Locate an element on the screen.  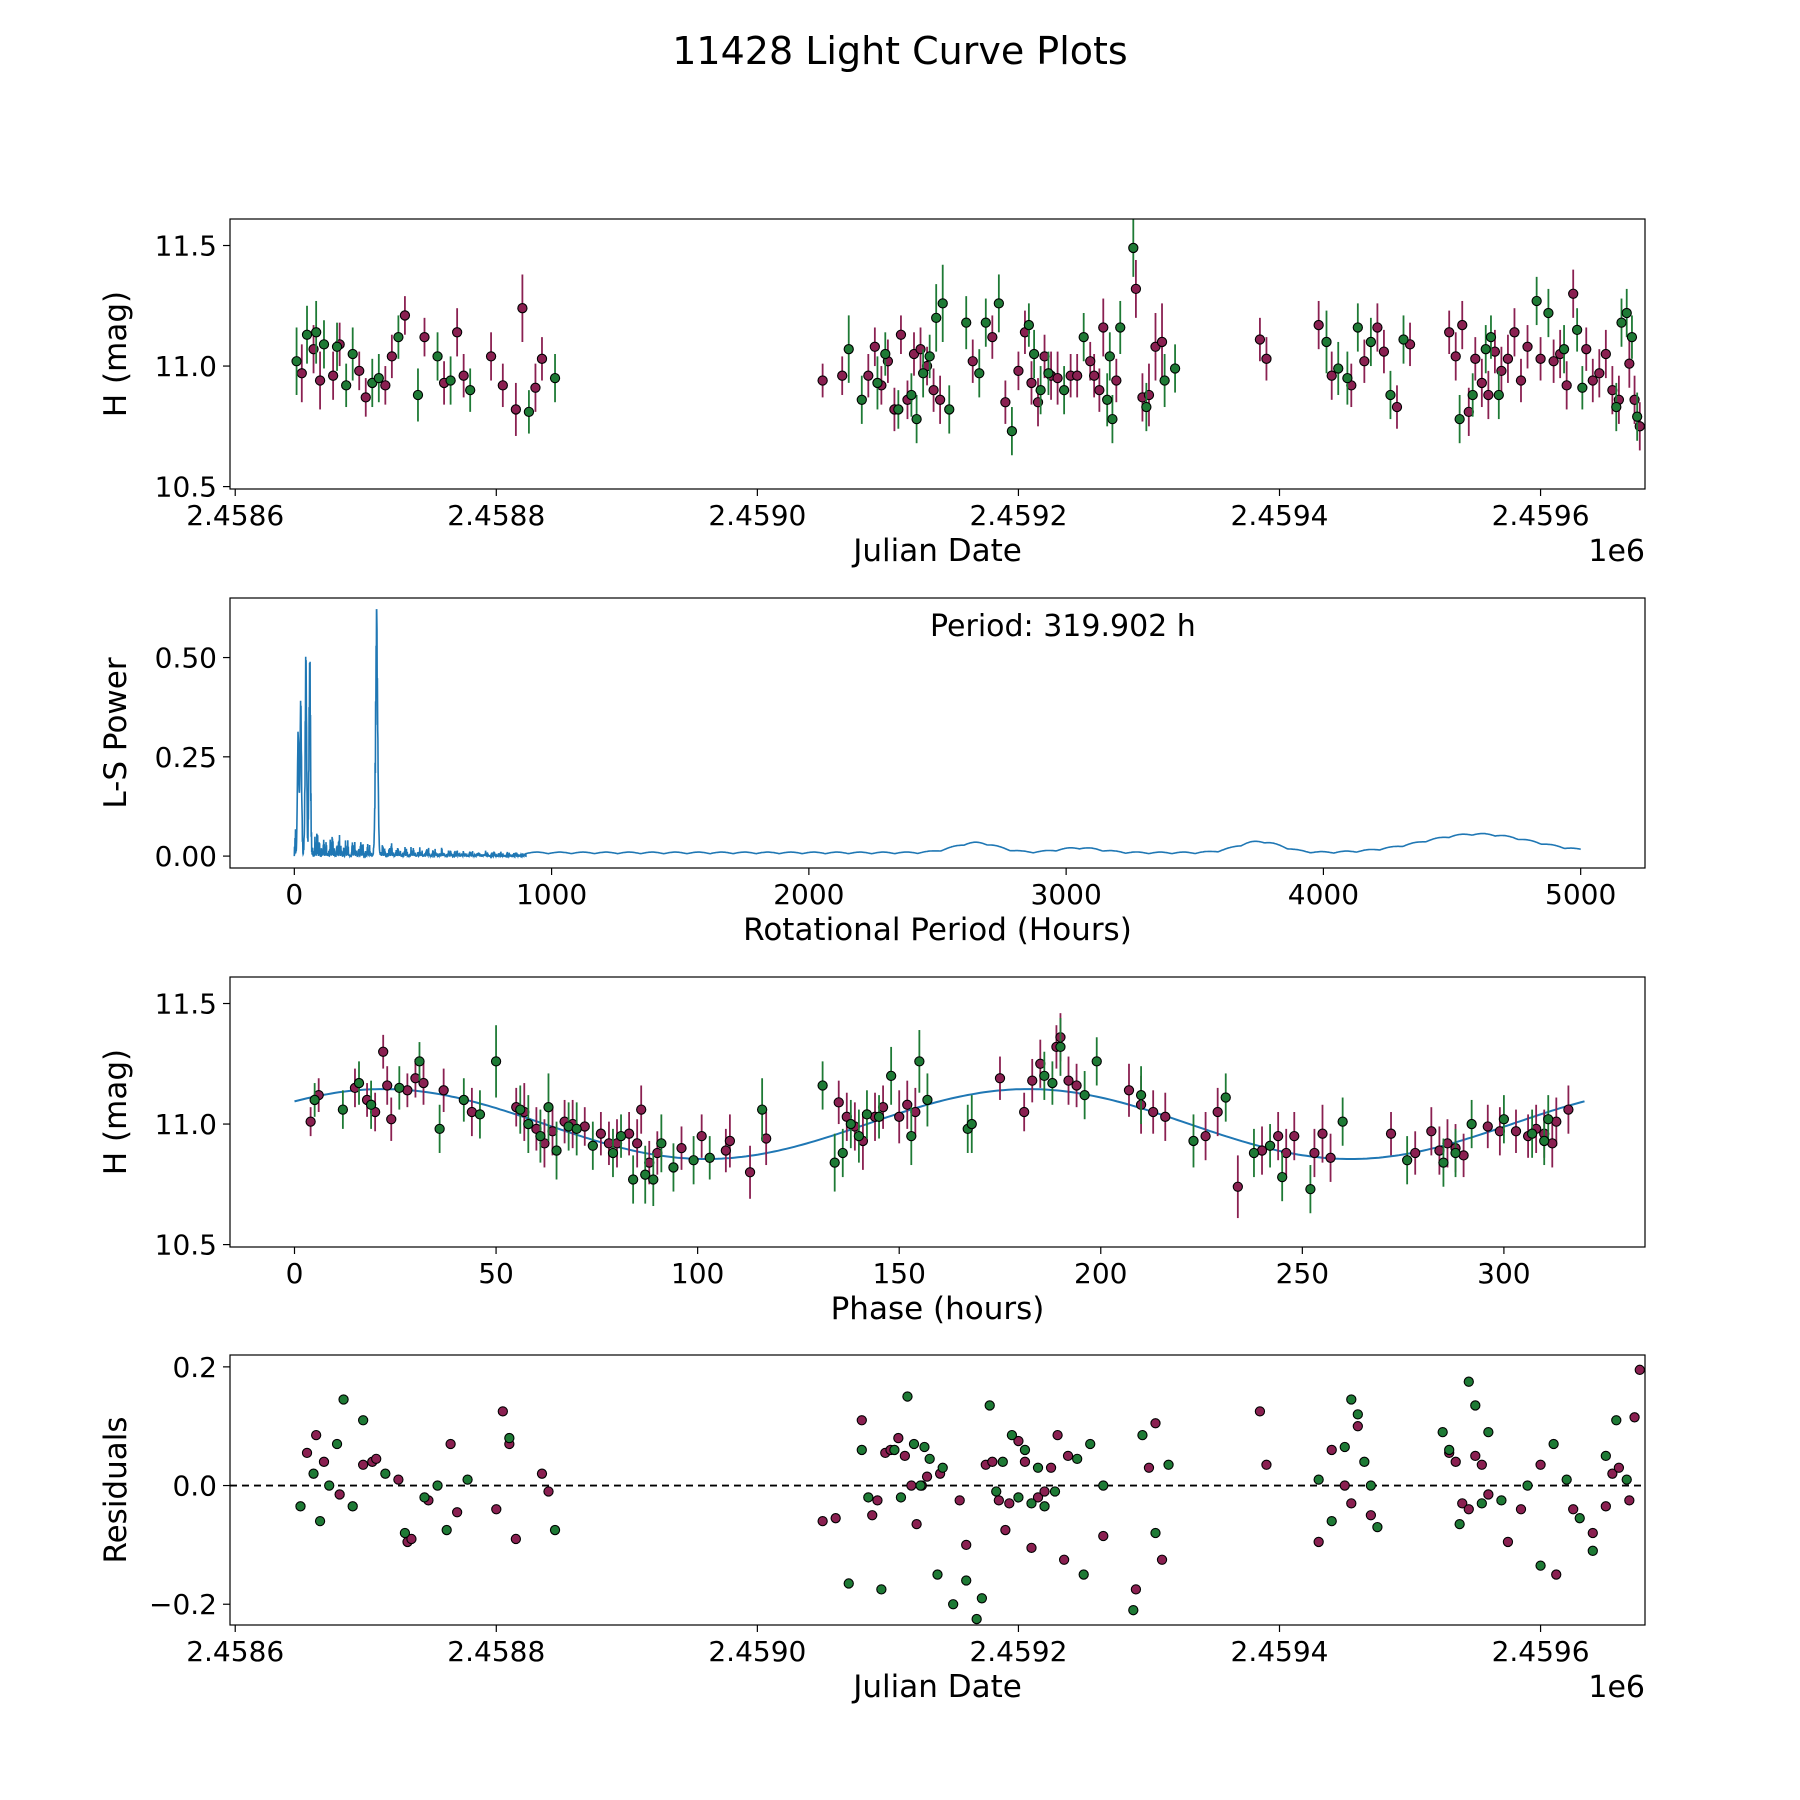
plot-frame is located at coordinates (937, 733).